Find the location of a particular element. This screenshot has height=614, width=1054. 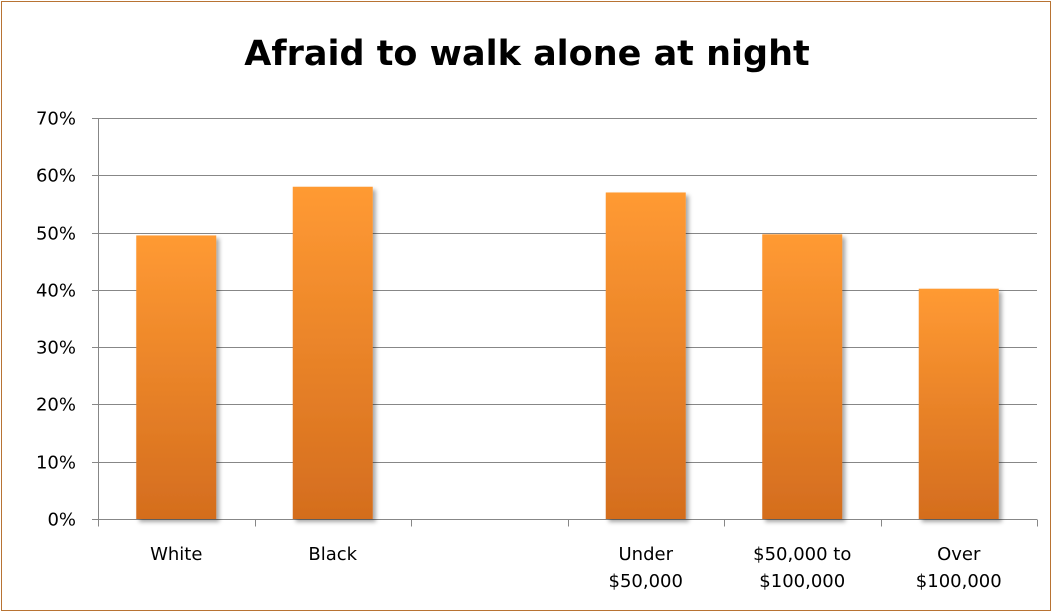

y-tick-label: 20% is located at coordinates (56, 405).